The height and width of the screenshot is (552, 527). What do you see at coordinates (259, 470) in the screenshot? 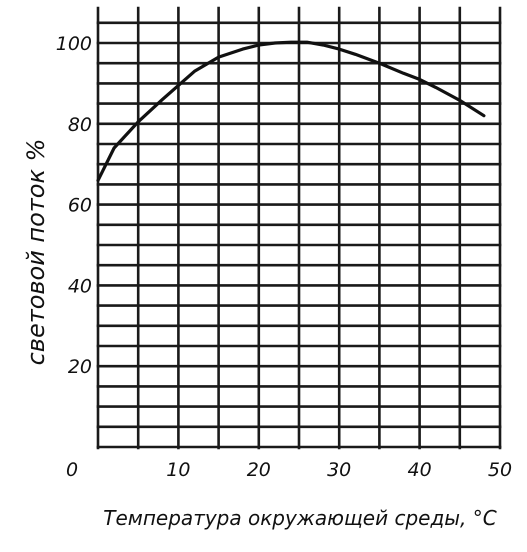
I see `x-tick-label: 20` at bounding box center [259, 470].